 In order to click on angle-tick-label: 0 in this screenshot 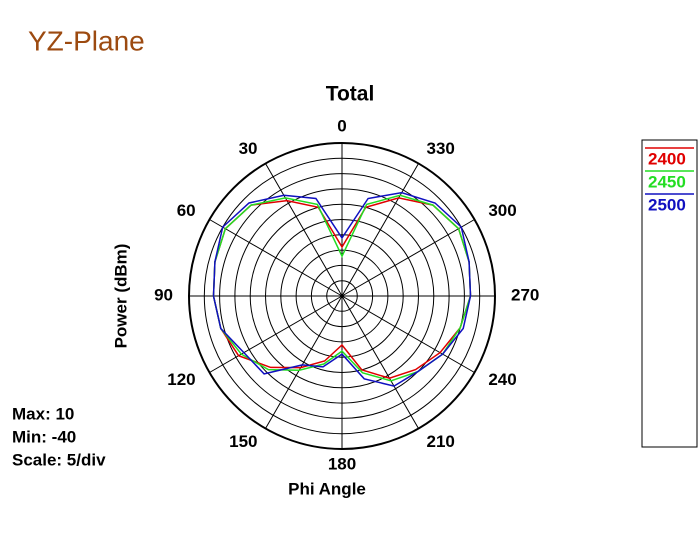, I will do `click(341, 125)`.